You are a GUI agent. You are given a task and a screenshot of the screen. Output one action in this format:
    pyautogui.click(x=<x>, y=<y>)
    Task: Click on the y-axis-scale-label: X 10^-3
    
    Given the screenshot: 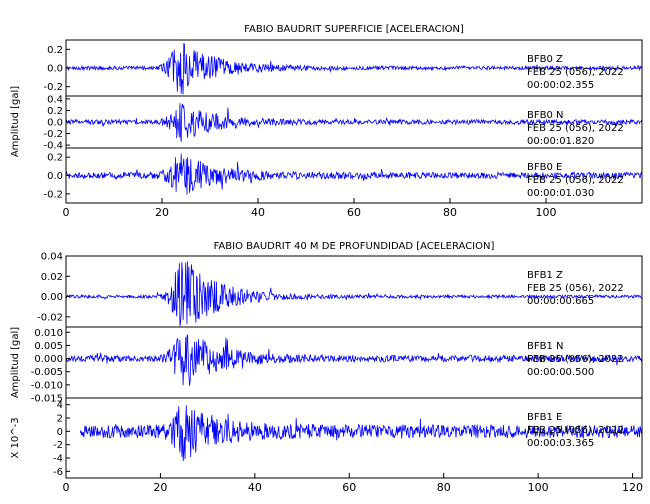 What is the action you would take?
    pyautogui.click(x=15, y=437)
    